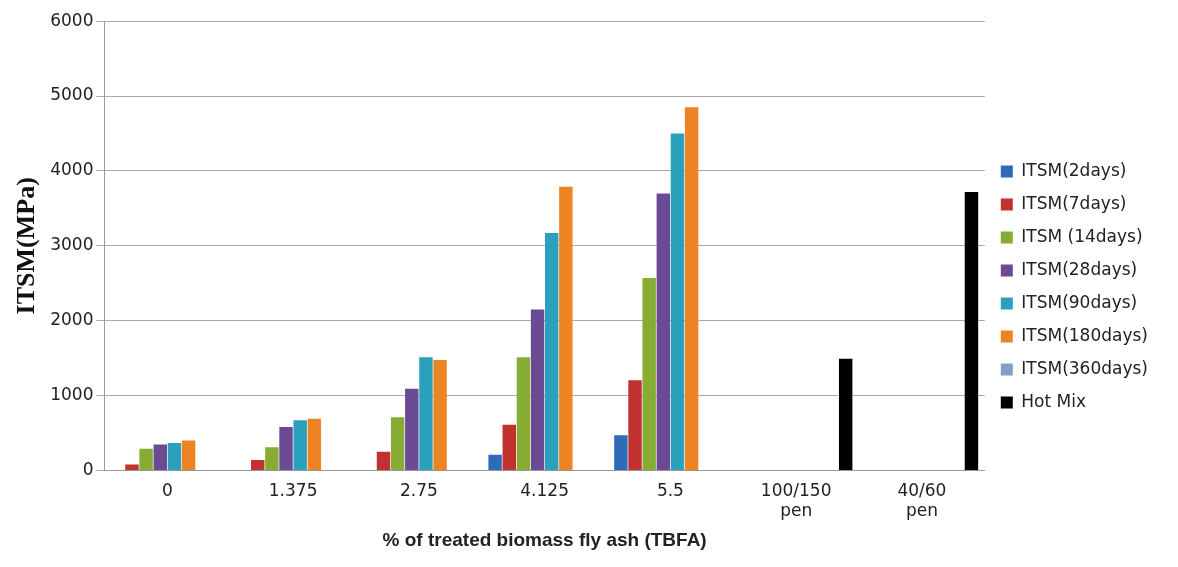 The width and height of the screenshot is (1178, 567). Describe the element at coordinates (1054, 400) in the screenshot. I see `legend-label: Hot Mix` at that location.